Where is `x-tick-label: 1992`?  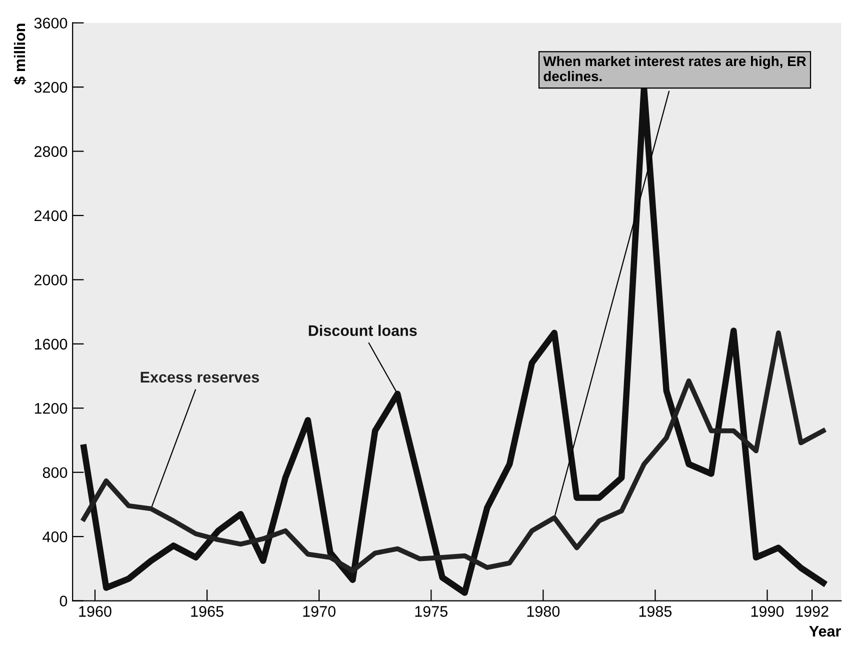
x-tick-label: 1992 is located at coordinates (812, 611).